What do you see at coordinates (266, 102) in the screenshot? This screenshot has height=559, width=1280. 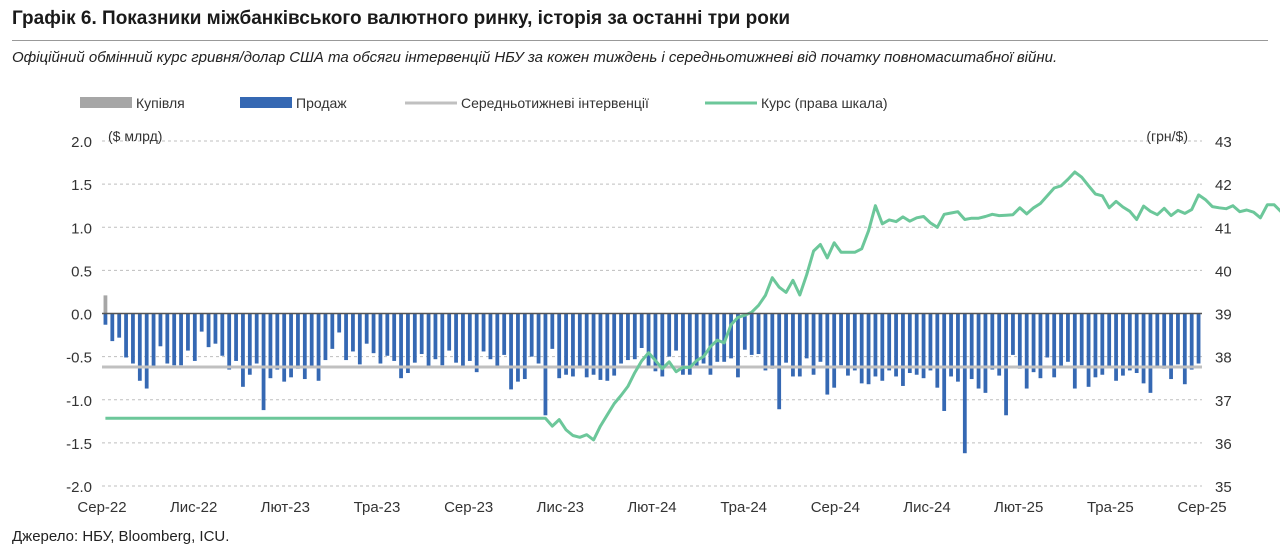 I see `legend-swatch-sell` at bounding box center [266, 102].